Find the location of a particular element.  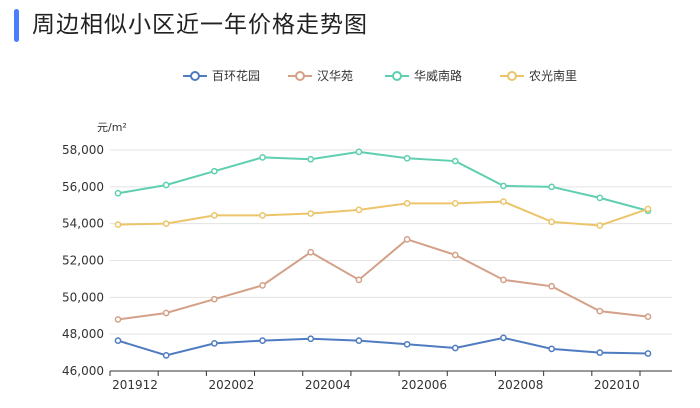

y-tick-label: 56,000 is located at coordinates (83, 187).